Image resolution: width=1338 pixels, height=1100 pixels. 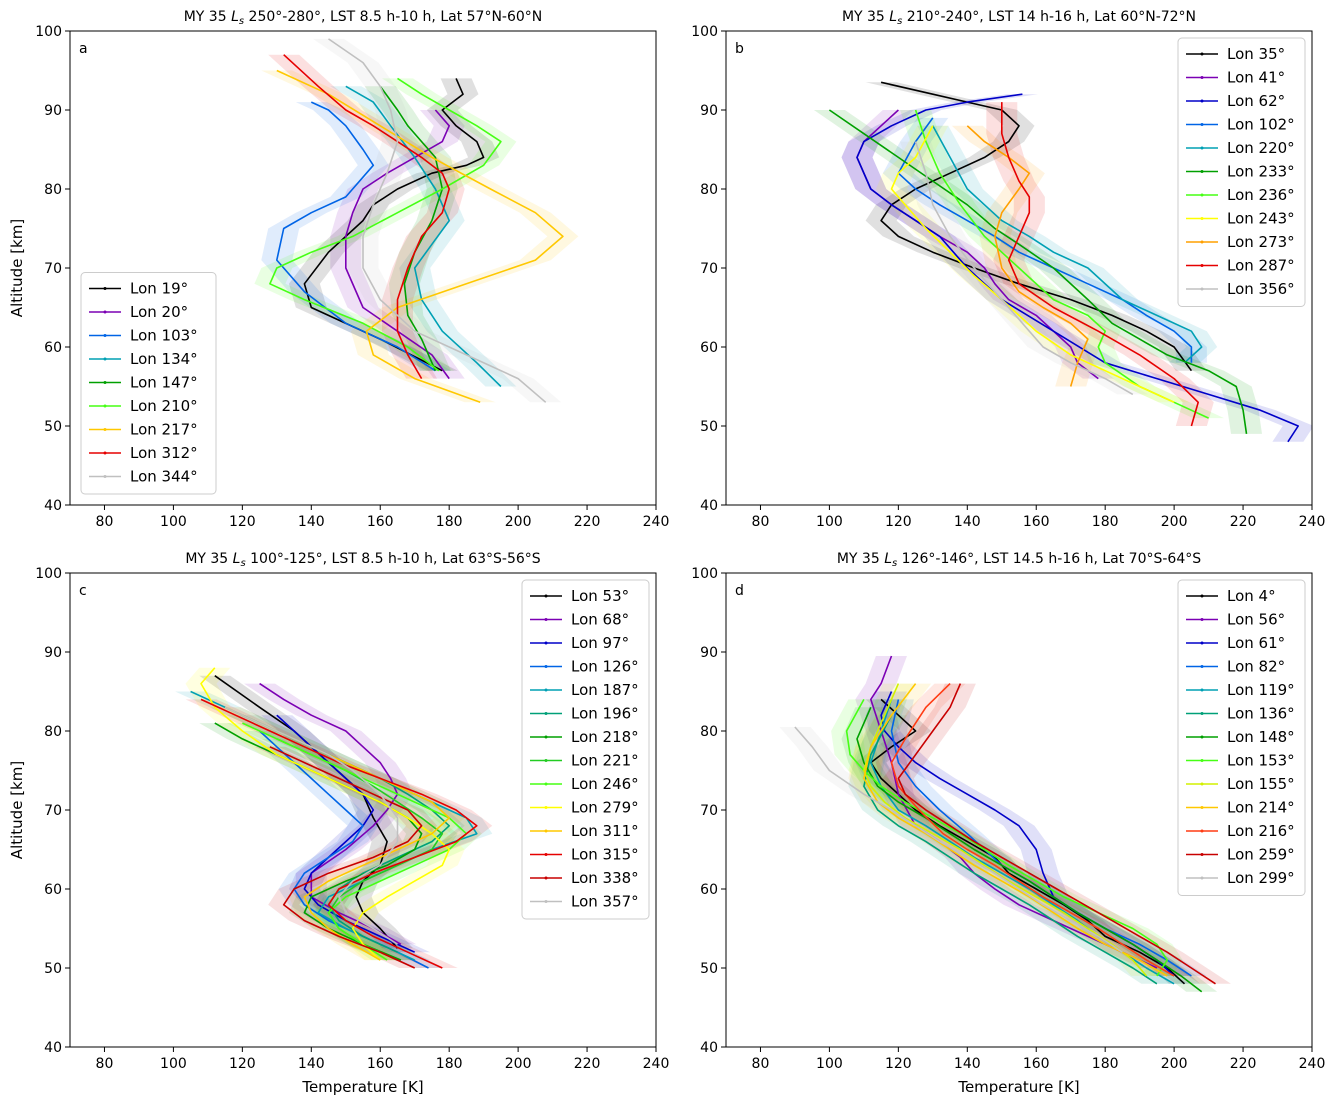 What do you see at coordinates (605, 737) in the screenshot?
I see `legend-label: Lon 218°` at bounding box center [605, 737].